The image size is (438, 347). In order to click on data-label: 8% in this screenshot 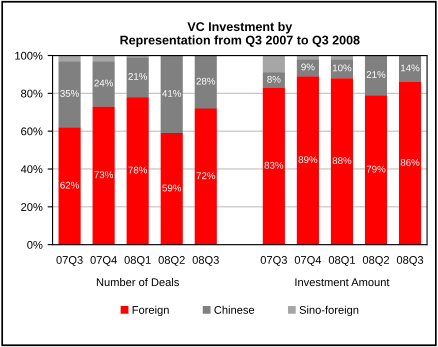, I will do `click(274, 79)`.